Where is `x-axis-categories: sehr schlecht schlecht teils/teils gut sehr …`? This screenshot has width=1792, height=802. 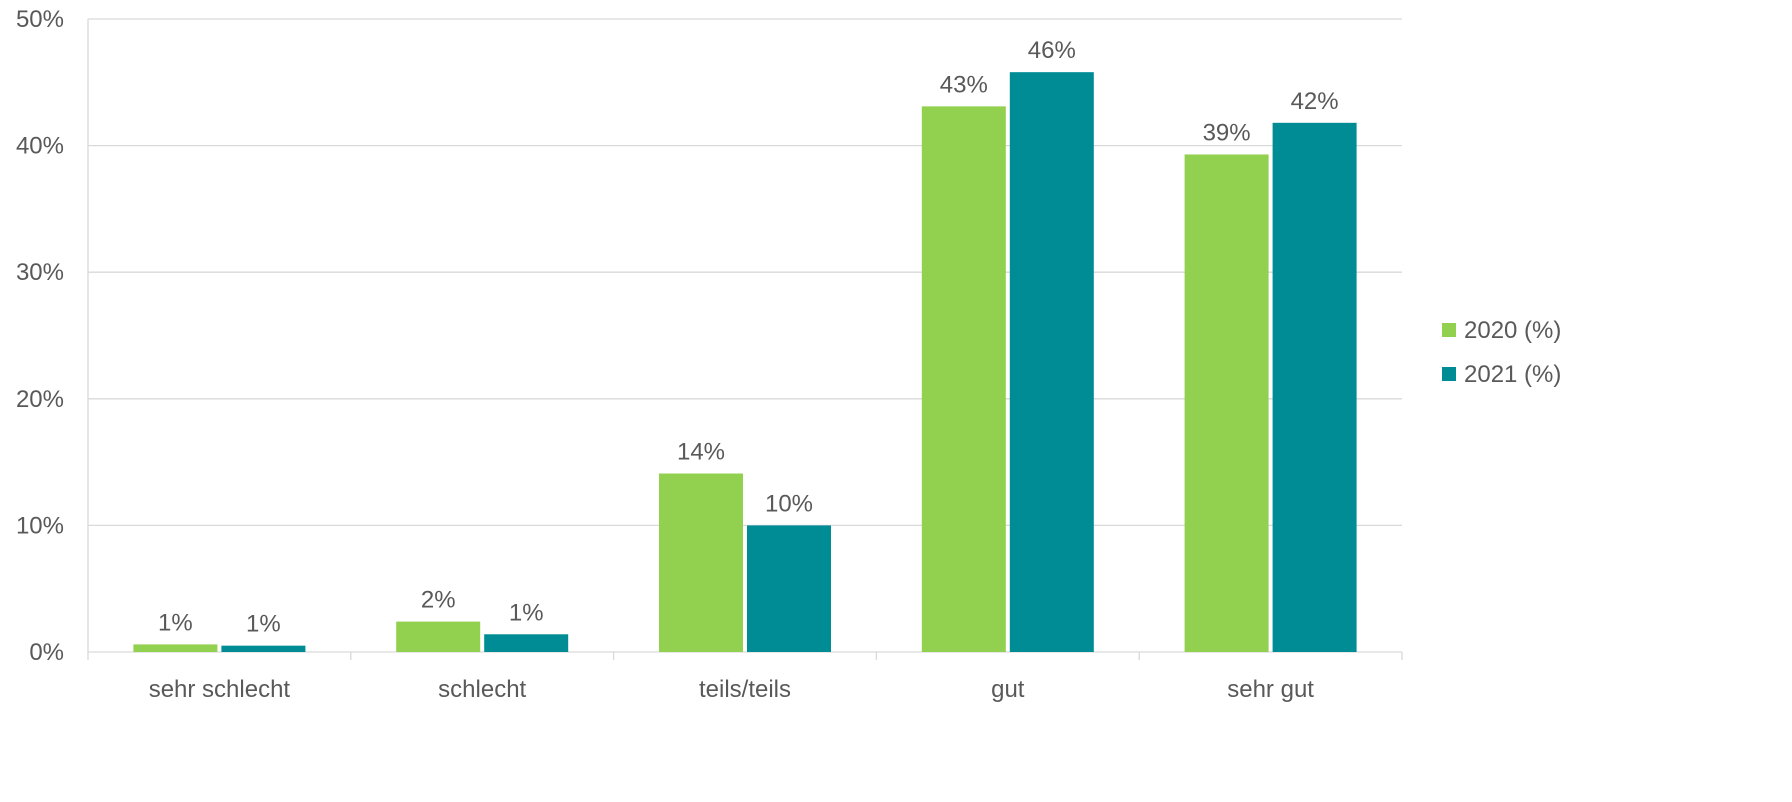 x-axis-categories: sehr schlecht schlecht teils/teils gut sehr … is located at coordinates (732, 689).